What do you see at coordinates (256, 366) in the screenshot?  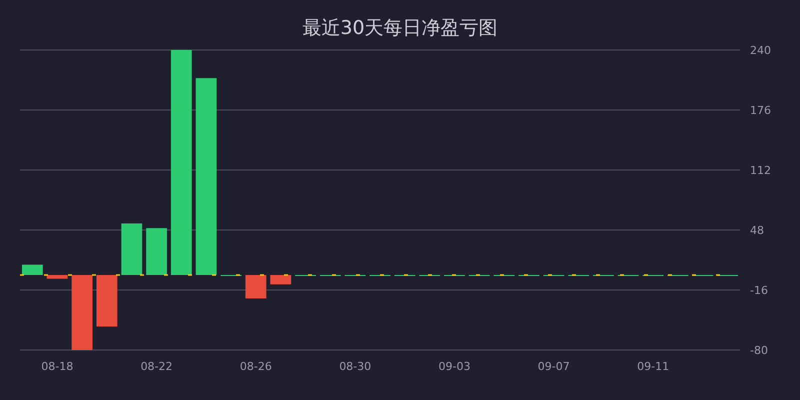 I see `x-tick-label: 08-26` at bounding box center [256, 366].